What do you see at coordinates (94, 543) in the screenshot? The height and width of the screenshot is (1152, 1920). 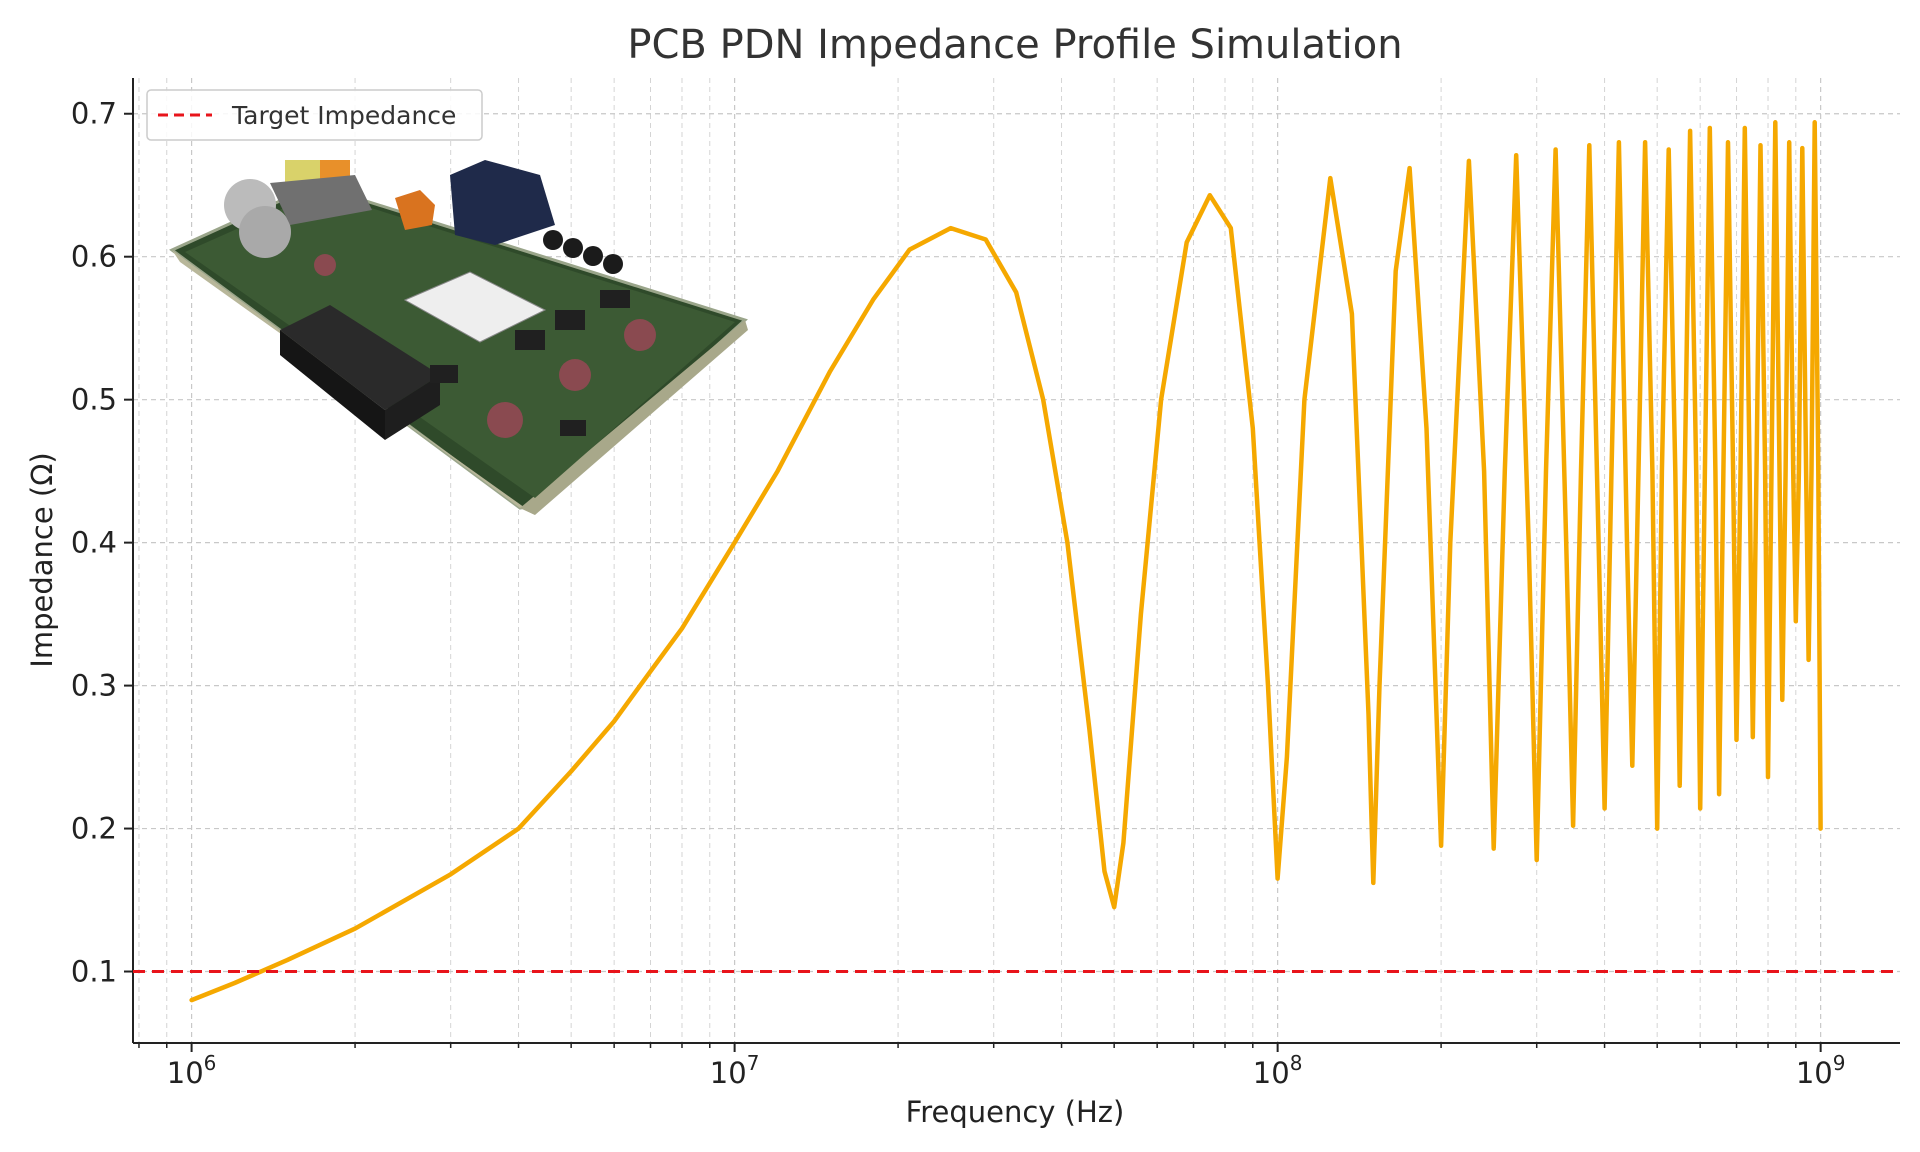 I see `y-tick-label: 0.4` at bounding box center [94, 543].